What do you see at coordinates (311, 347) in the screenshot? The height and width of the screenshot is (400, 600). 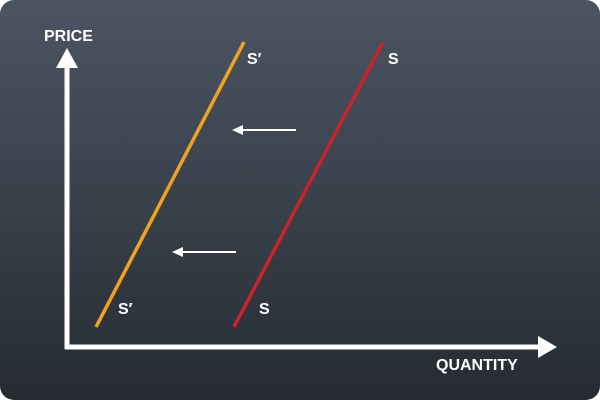 I see `x-axis` at bounding box center [311, 347].